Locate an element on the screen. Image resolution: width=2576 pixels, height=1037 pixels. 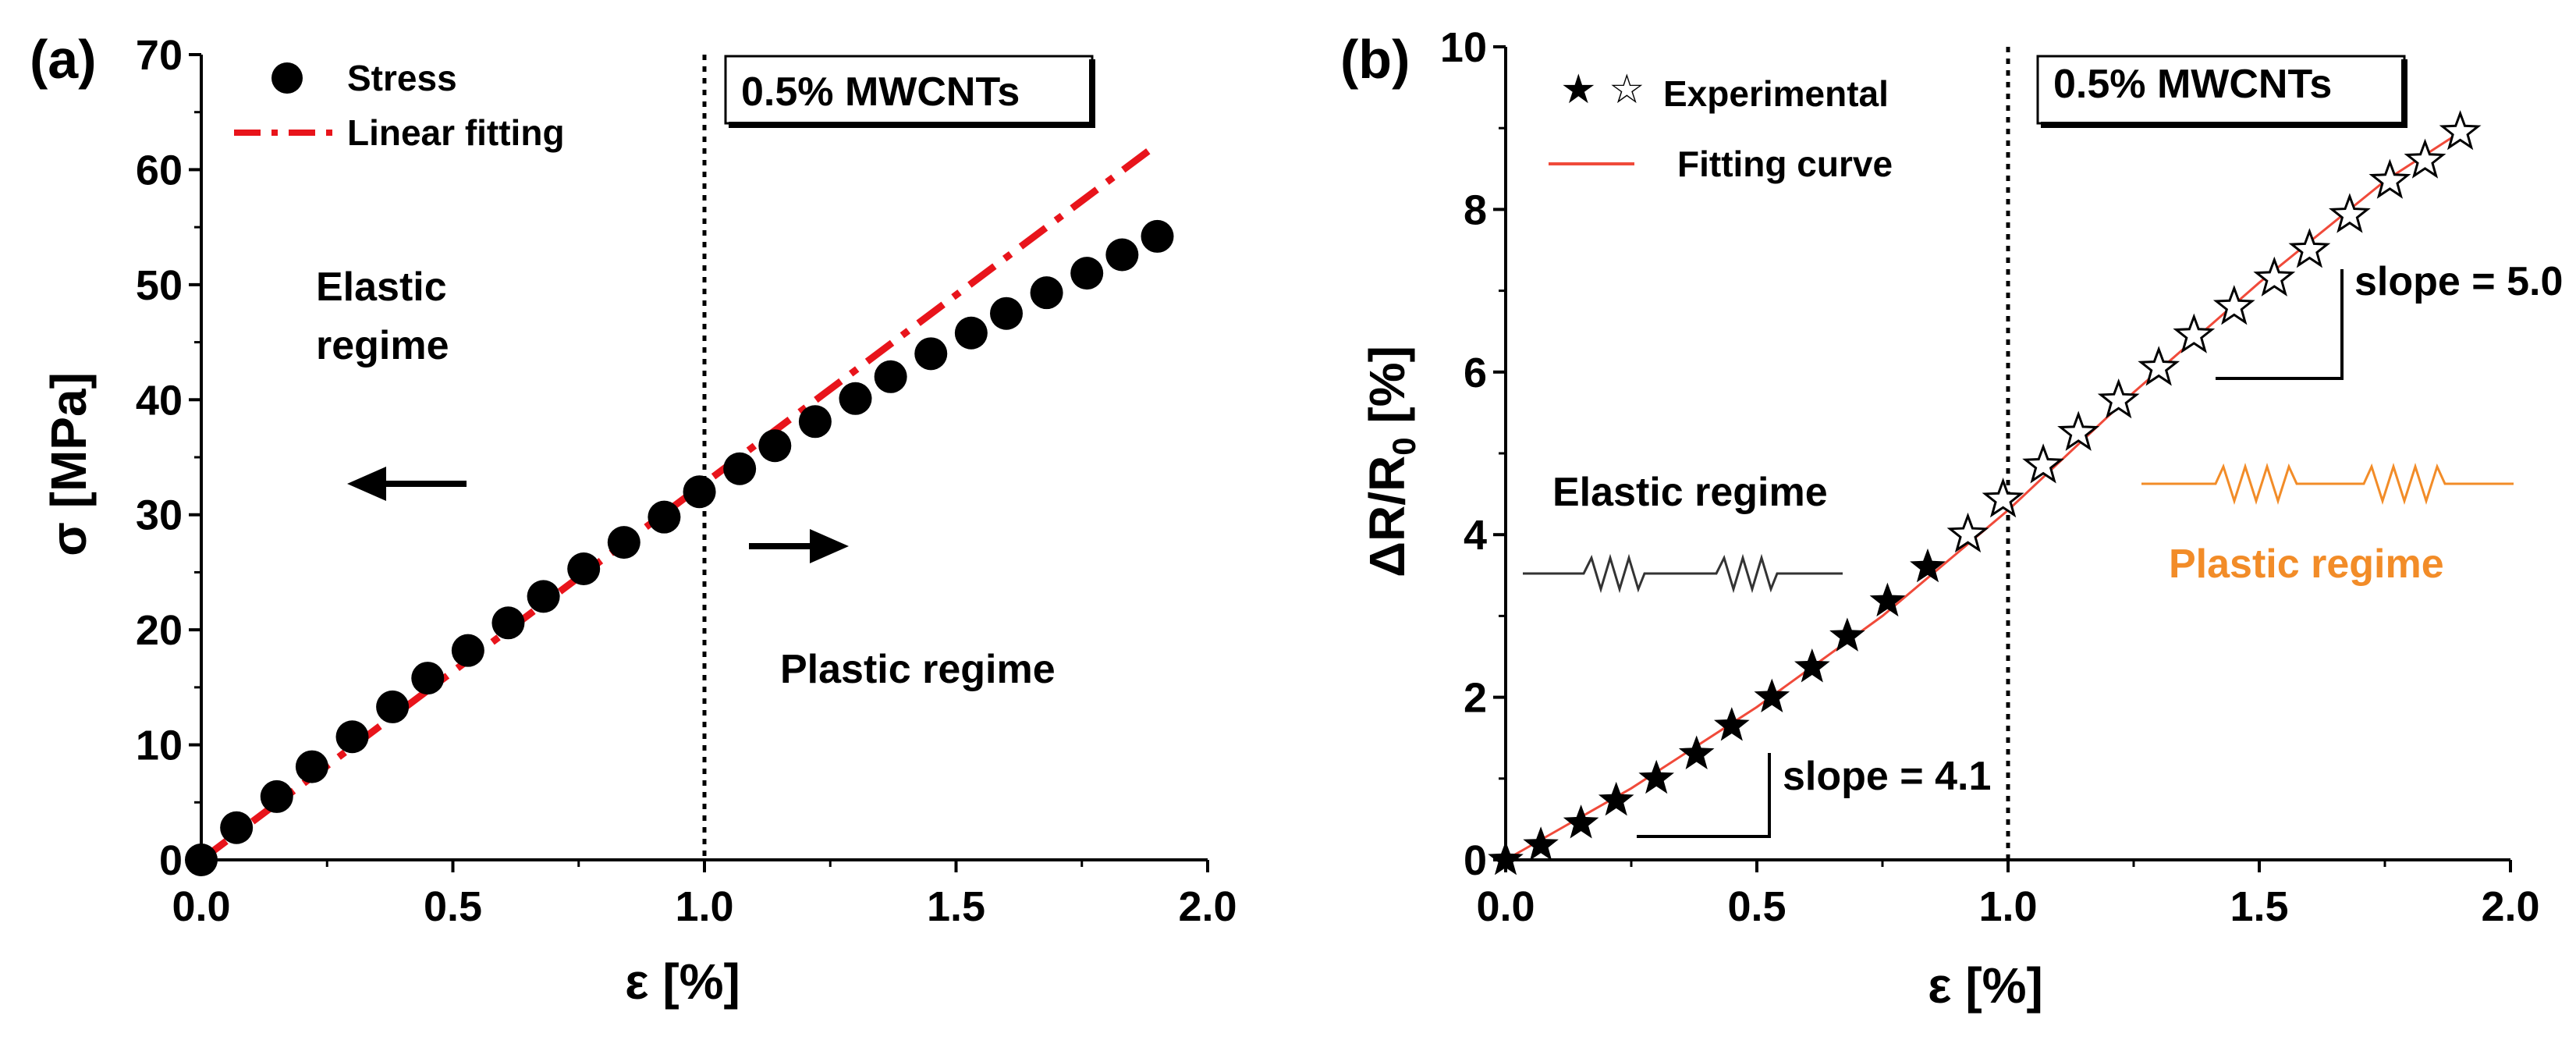
y-tick-label: 4 is located at coordinates (1475, 535).